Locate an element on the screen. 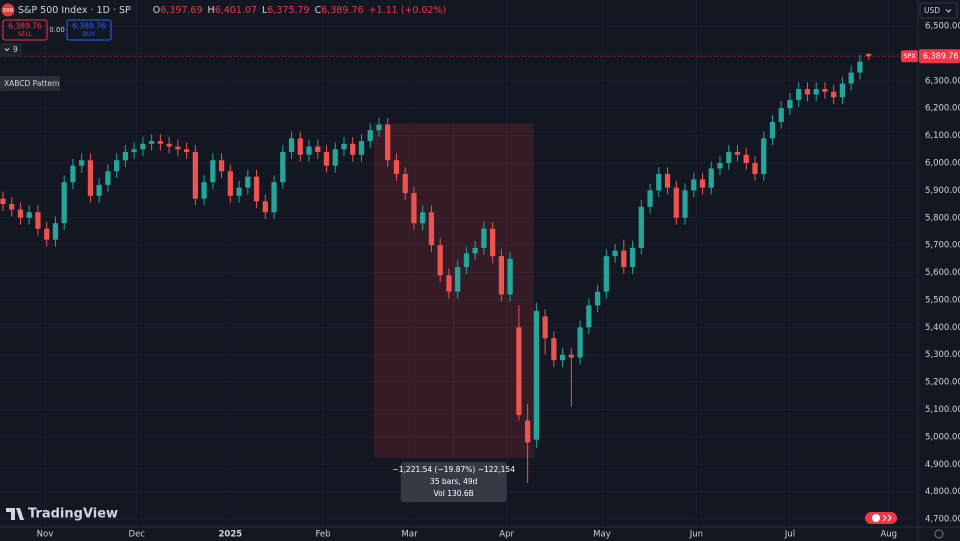 Image resolution: width=960 pixels, height=541 pixels. ohlc-value: 6,375.79 is located at coordinates (288, 10).